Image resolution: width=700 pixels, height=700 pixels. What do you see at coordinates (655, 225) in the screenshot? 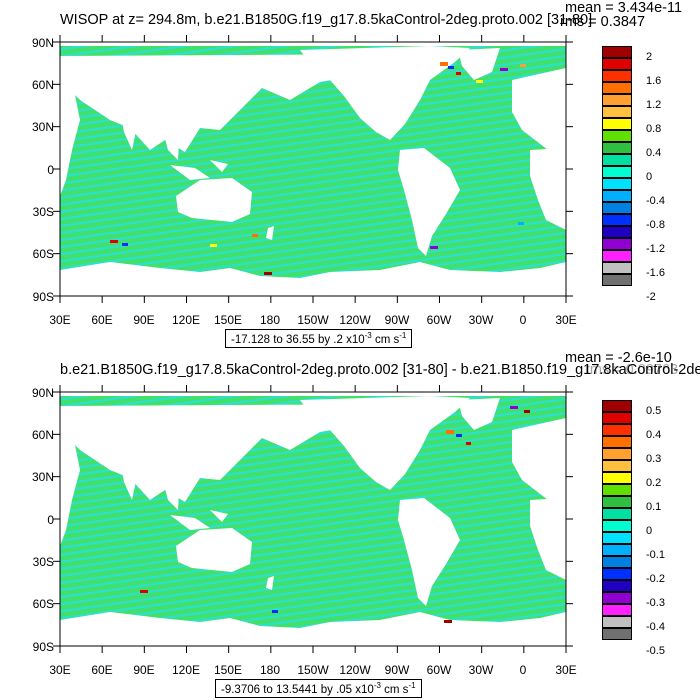
I see `labelbar-label: -0.8` at bounding box center [655, 225].